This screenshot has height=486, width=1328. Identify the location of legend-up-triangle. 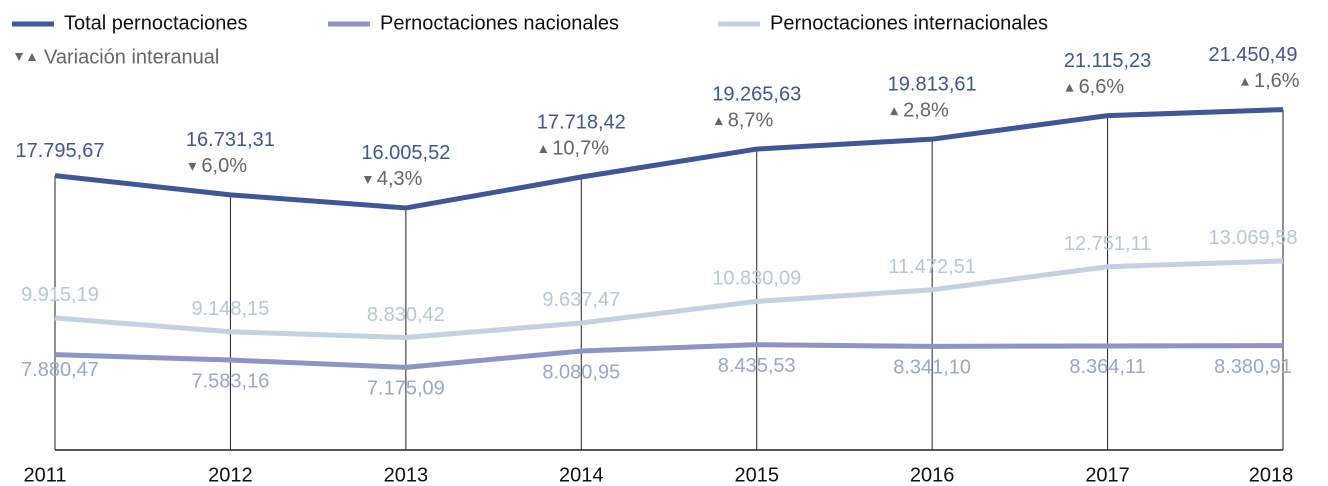
(32, 57).